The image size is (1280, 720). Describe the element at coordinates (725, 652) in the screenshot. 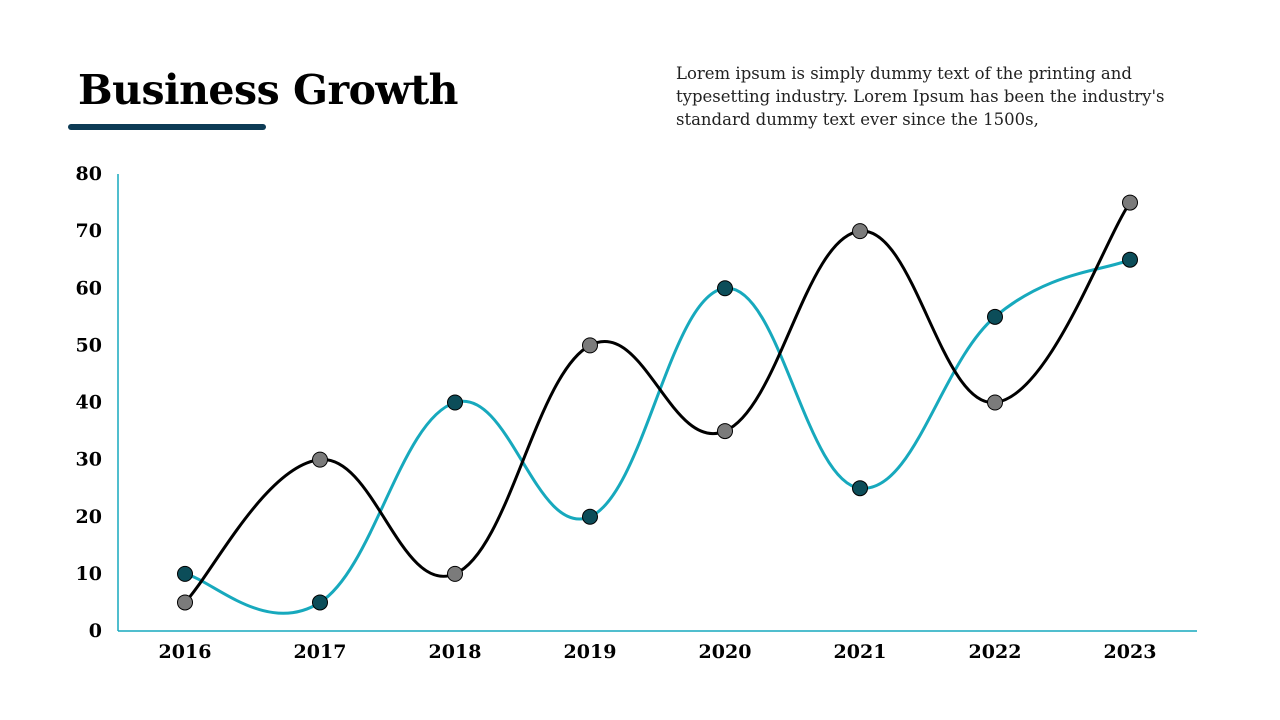

I see `x-tick-label: 2020` at that location.